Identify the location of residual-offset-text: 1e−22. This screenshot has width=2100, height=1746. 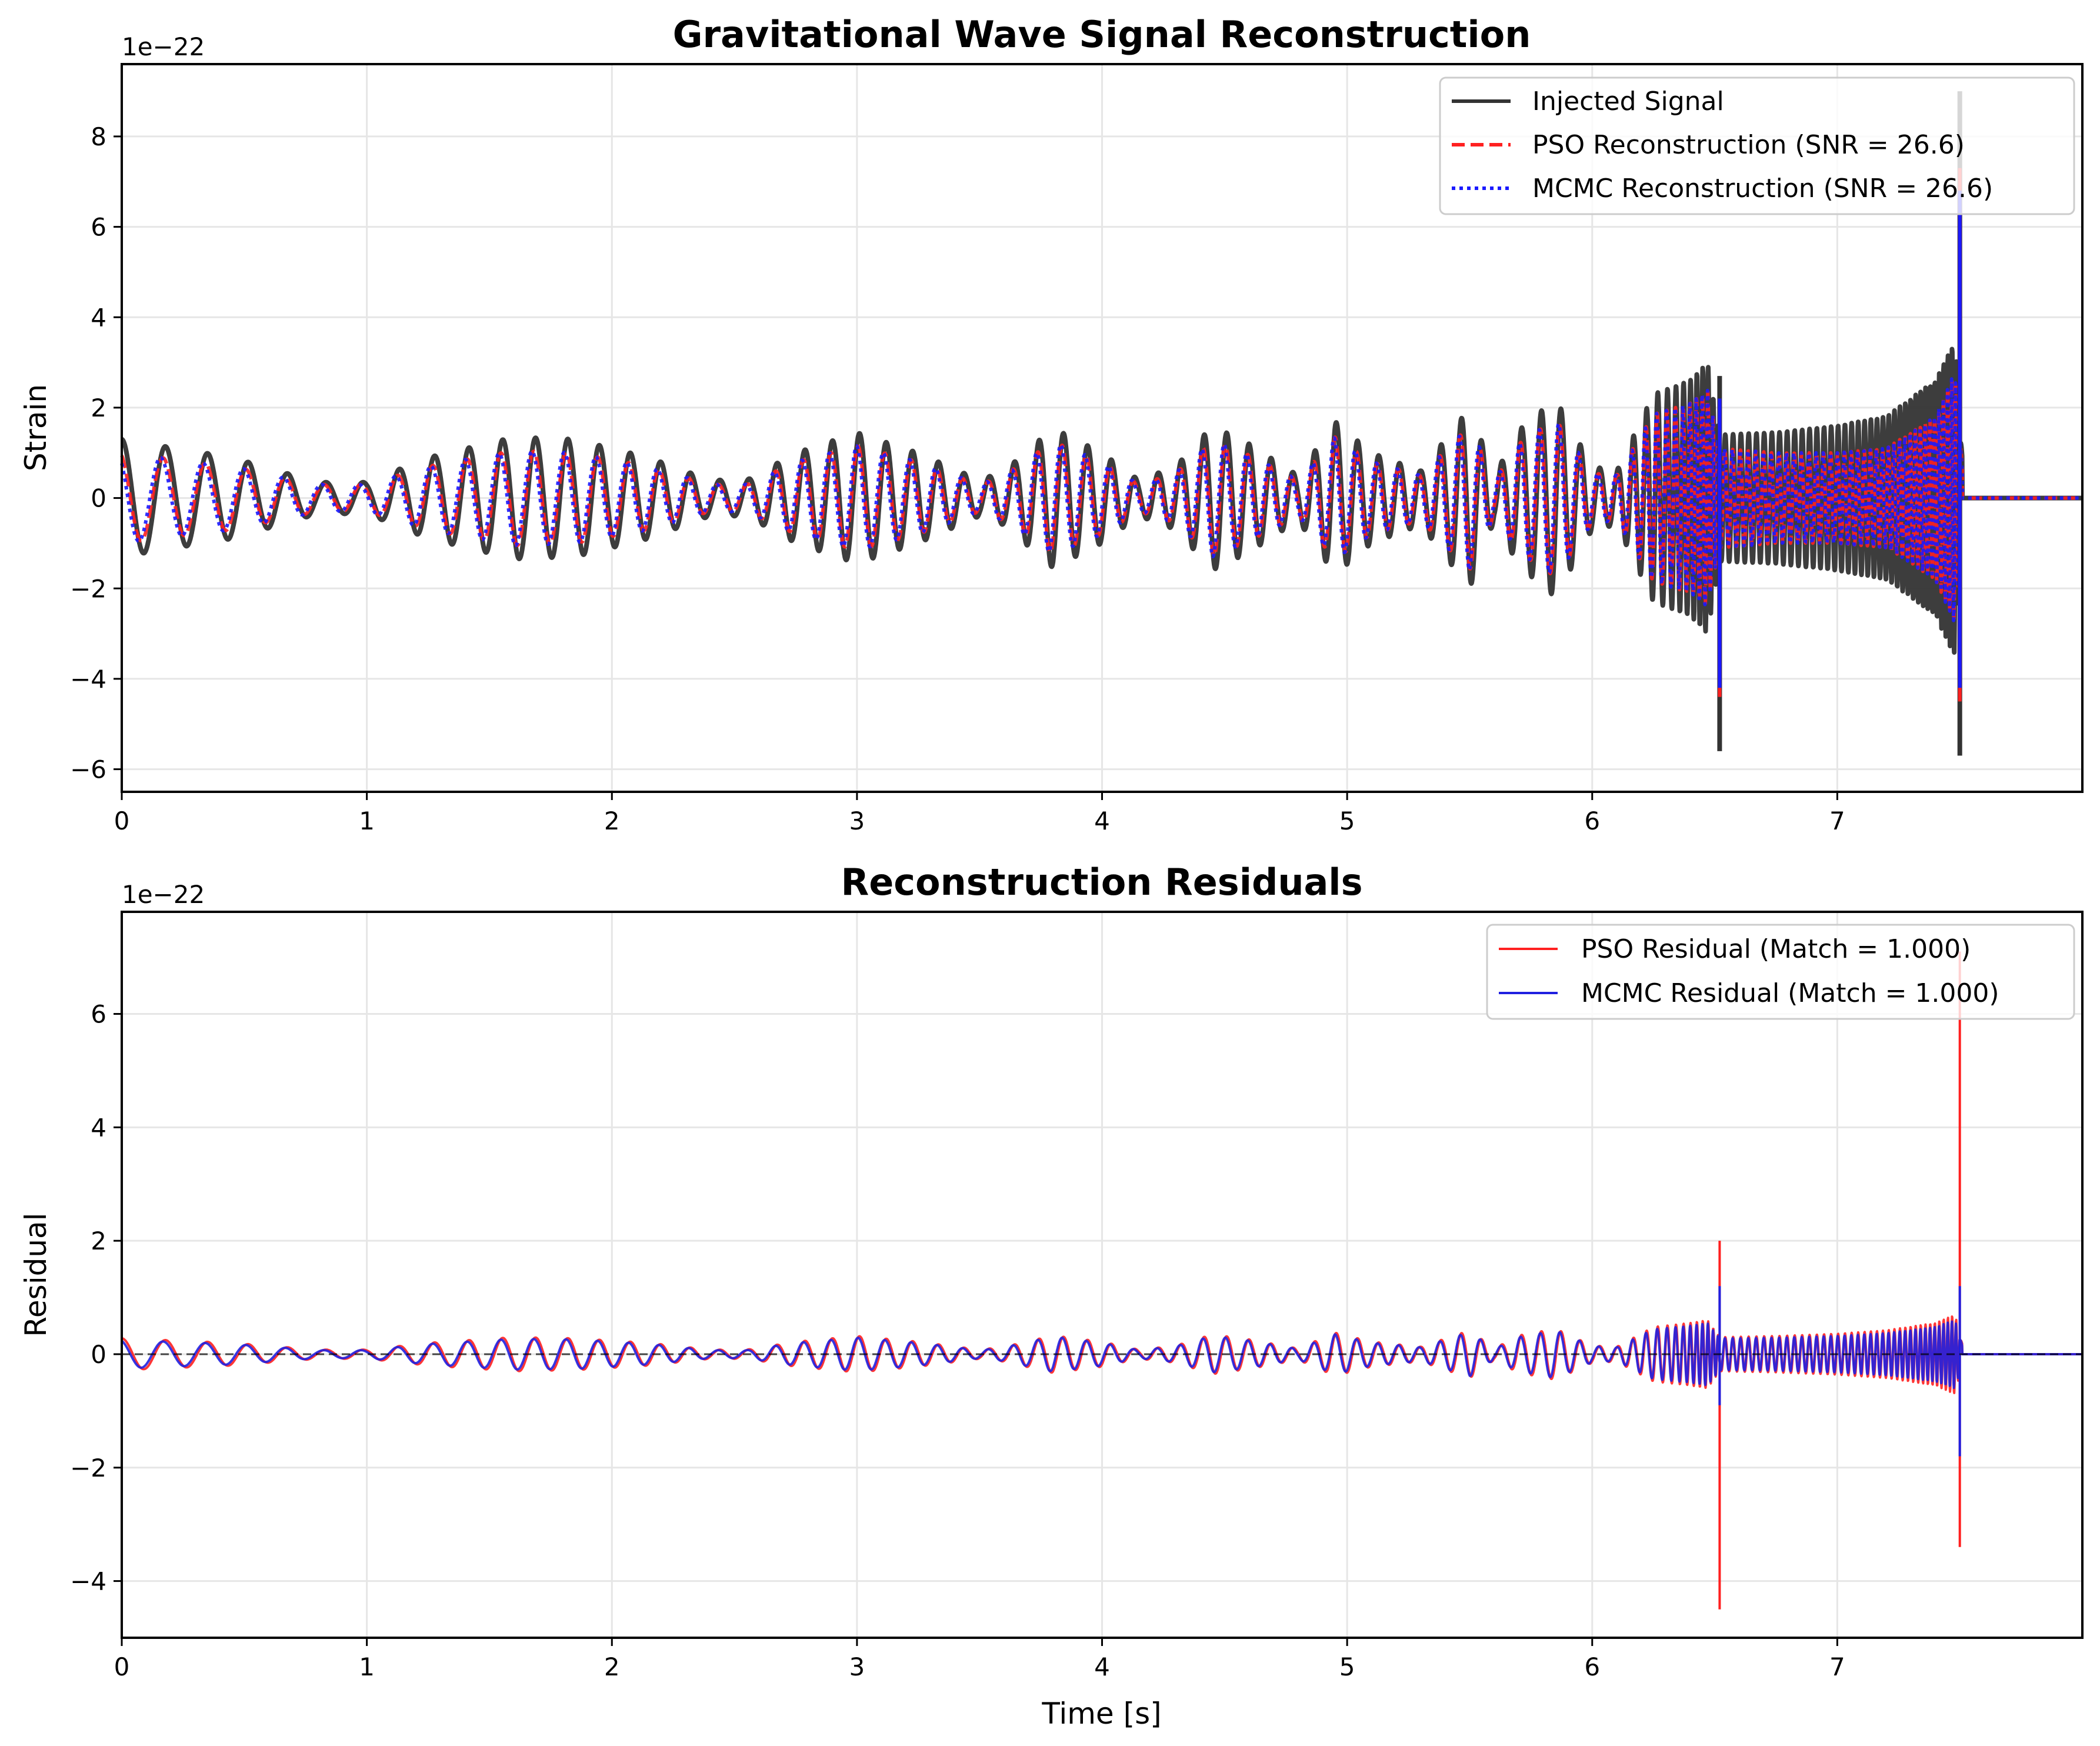
(163, 894).